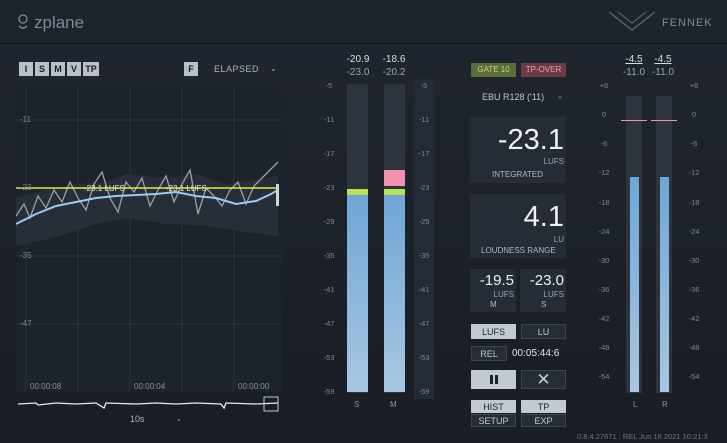 The width and height of the screenshot is (727, 443). Describe the element at coordinates (329, 153) in the screenshot. I see `loudness-scale-label: -17` at that location.